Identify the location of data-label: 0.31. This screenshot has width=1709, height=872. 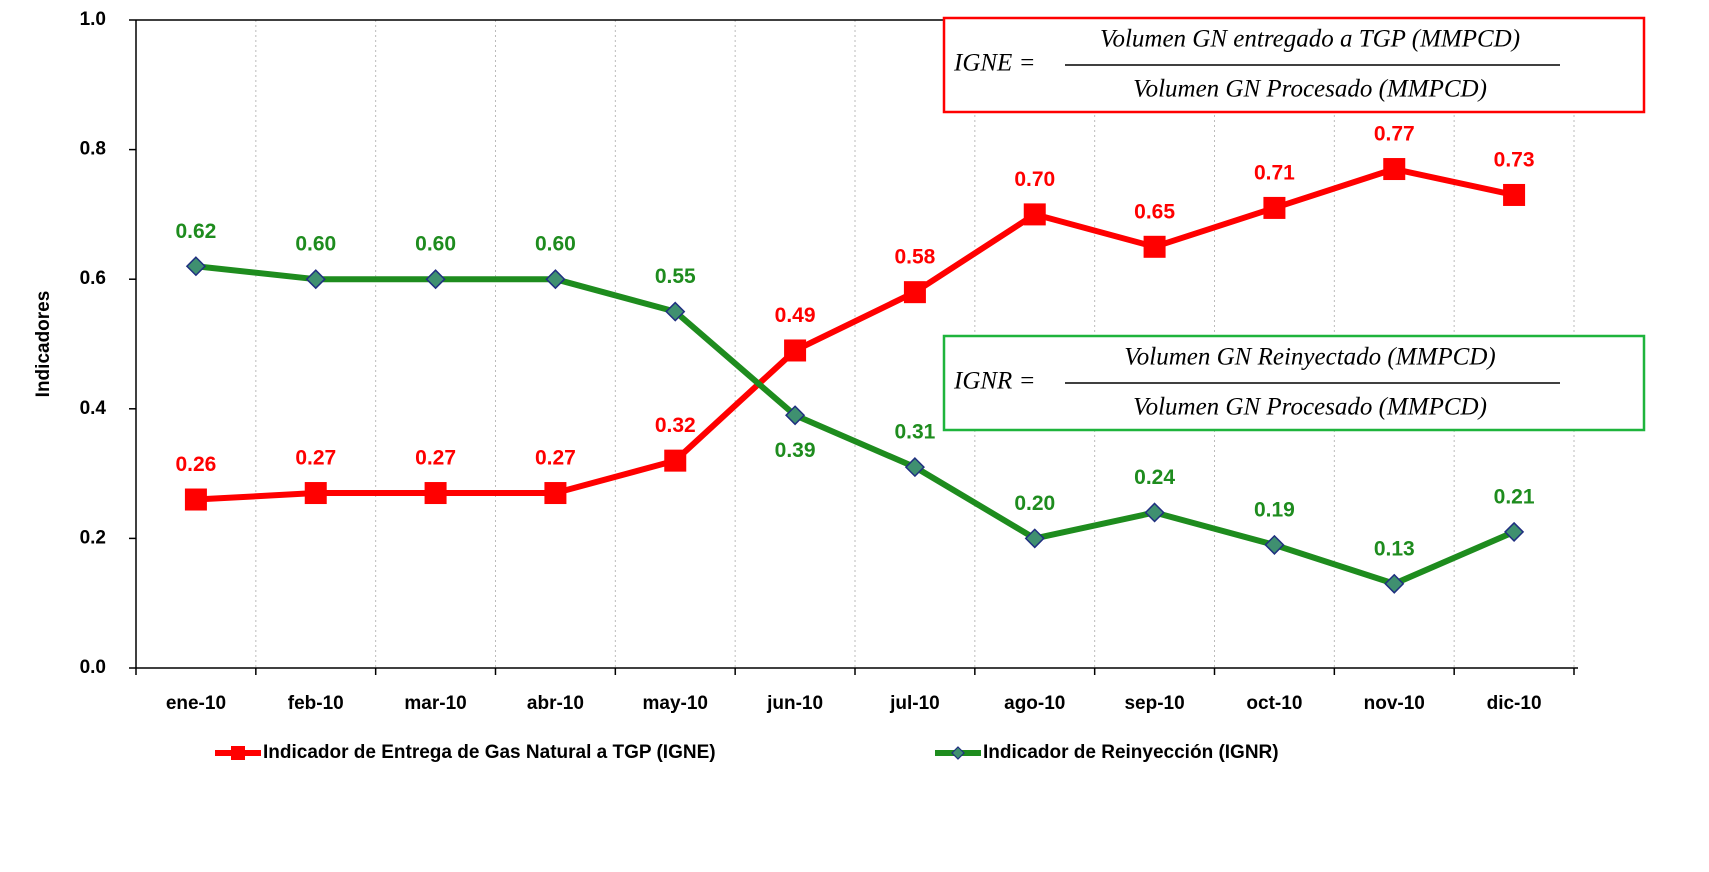
(914, 432).